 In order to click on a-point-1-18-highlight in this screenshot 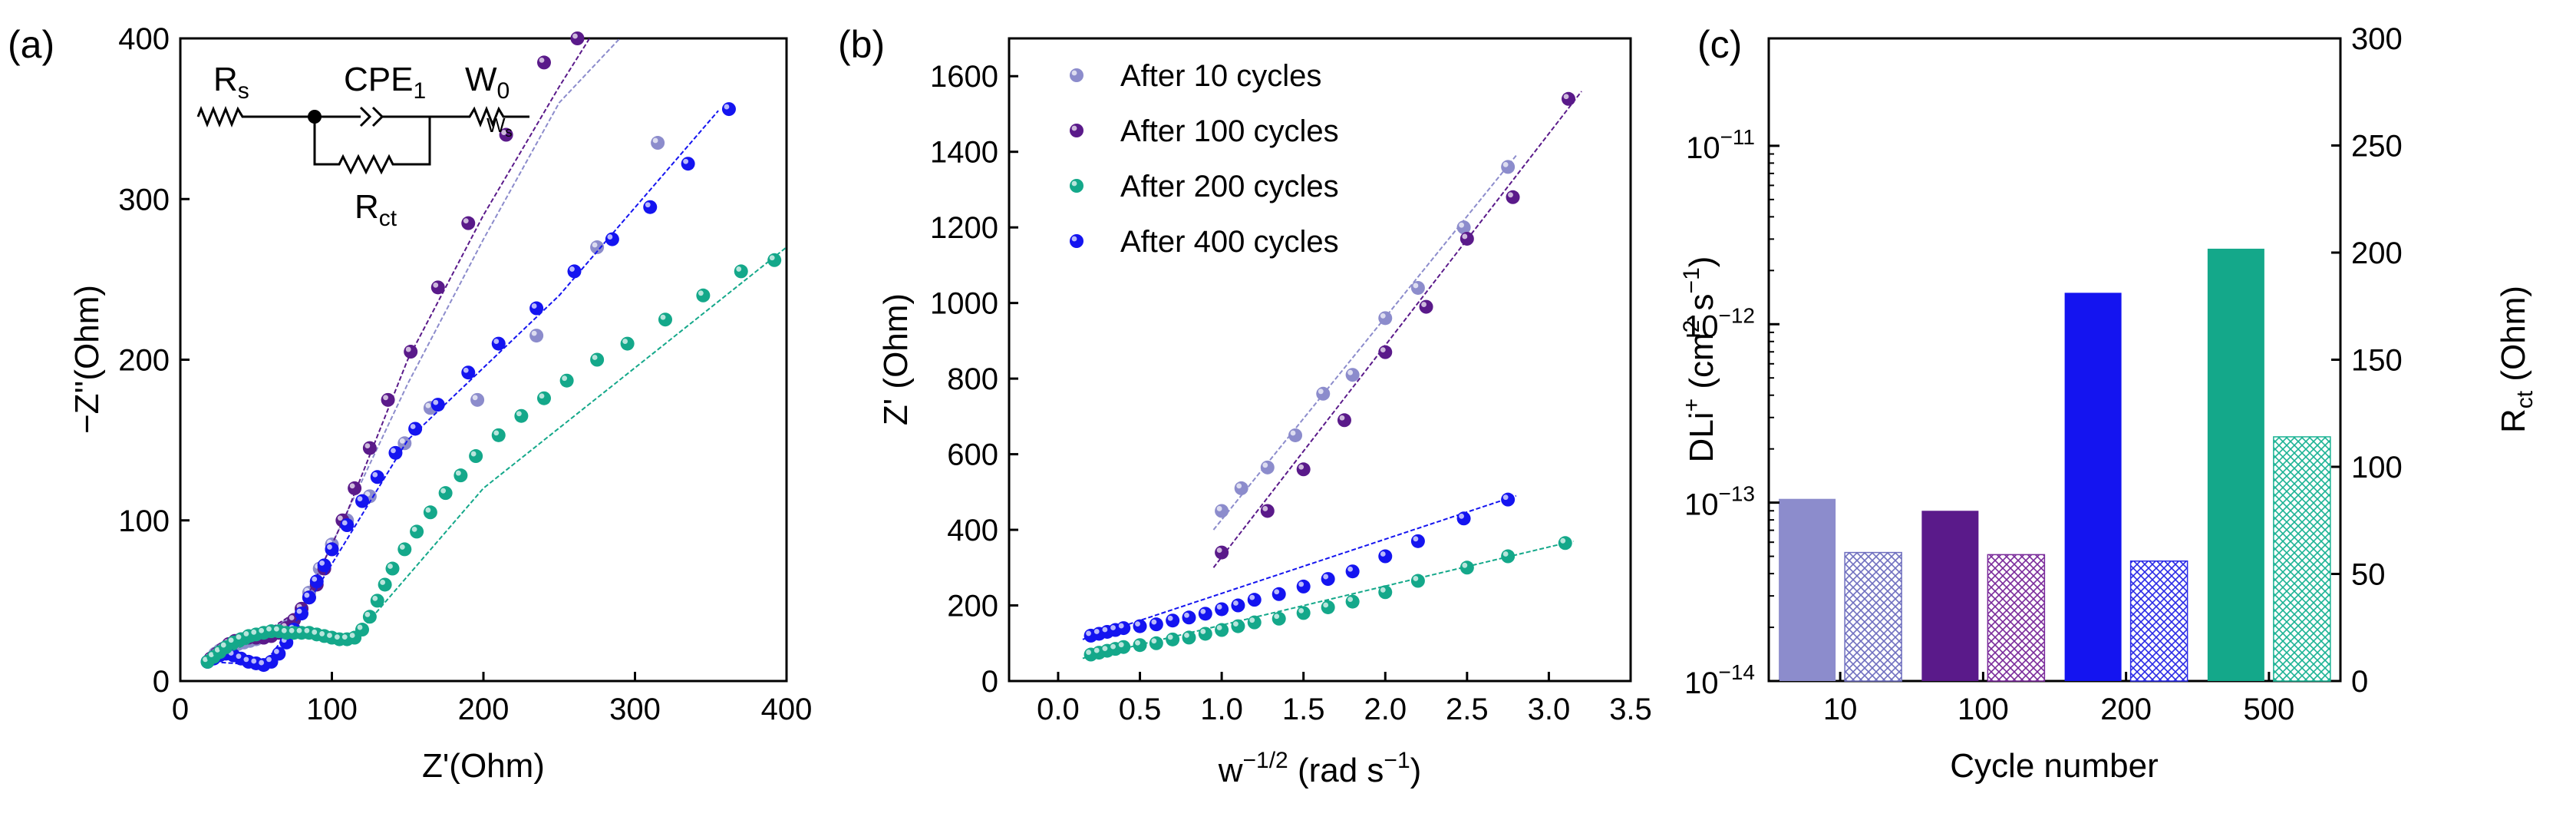, I will do `click(340, 518)`.